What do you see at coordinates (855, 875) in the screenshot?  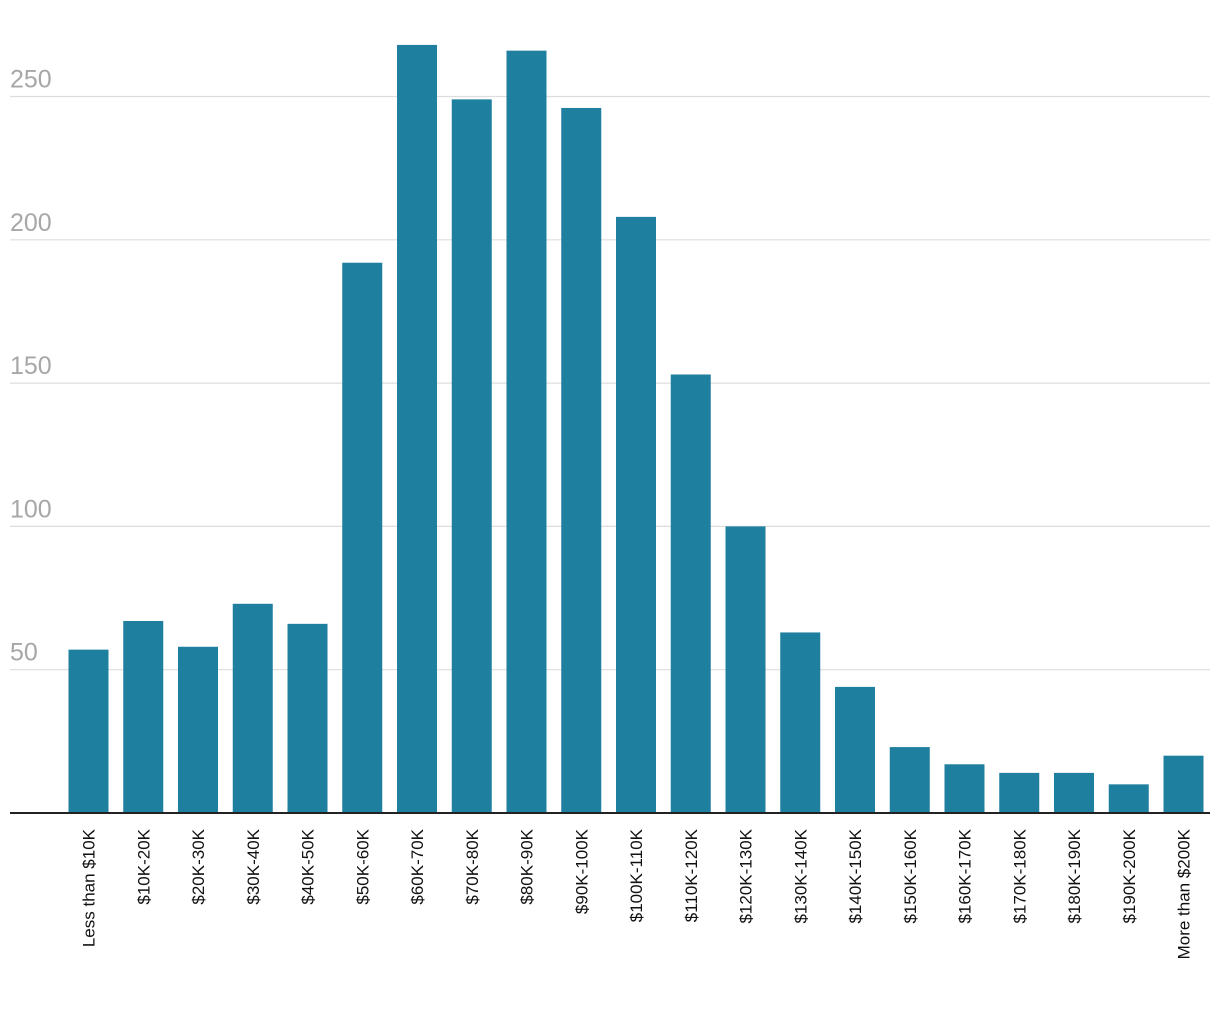 I see `x-tick-label: $140K-150K` at bounding box center [855, 875].